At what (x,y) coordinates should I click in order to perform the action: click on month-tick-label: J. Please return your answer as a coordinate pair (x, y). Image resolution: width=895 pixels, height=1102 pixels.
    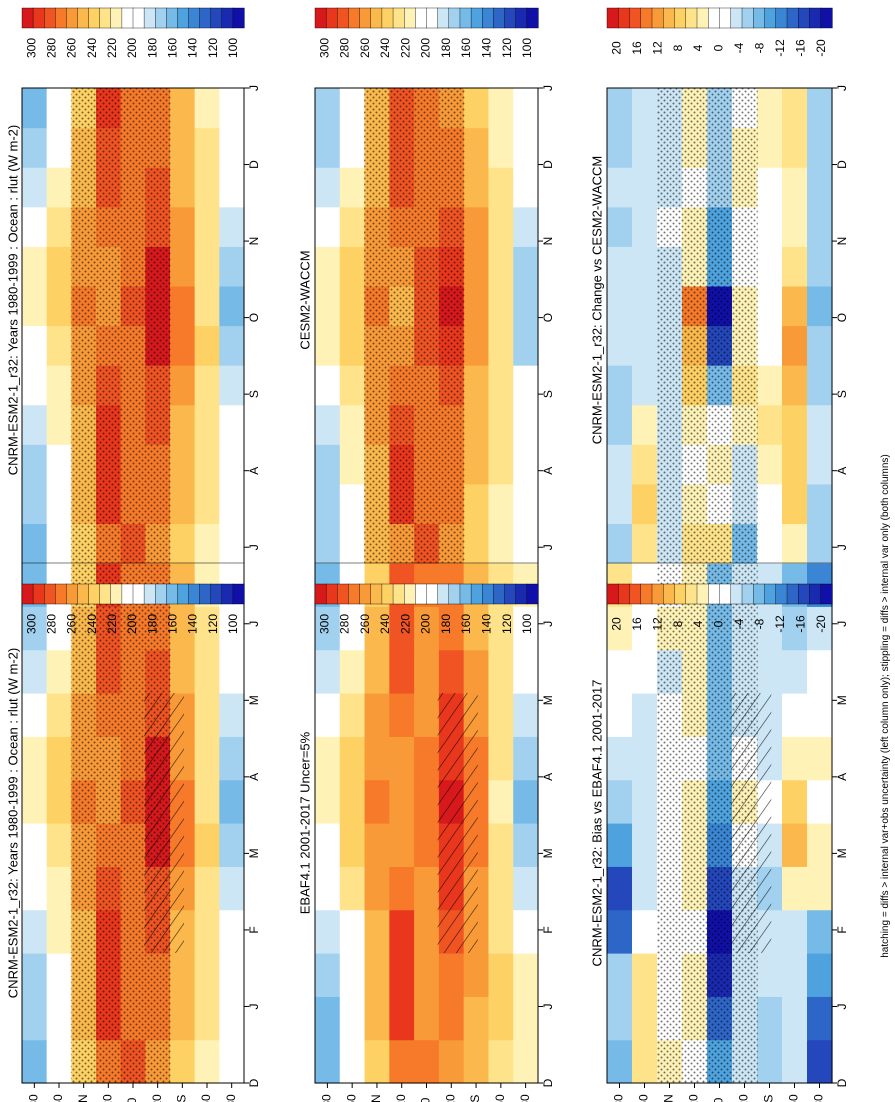
    Looking at the image, I should click on (842, 88).